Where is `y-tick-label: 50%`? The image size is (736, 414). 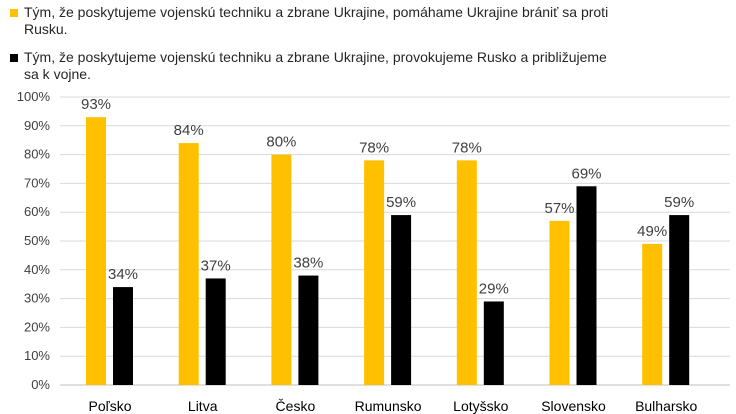
y-tick-label: 50% is located at coordinates (37, 240).